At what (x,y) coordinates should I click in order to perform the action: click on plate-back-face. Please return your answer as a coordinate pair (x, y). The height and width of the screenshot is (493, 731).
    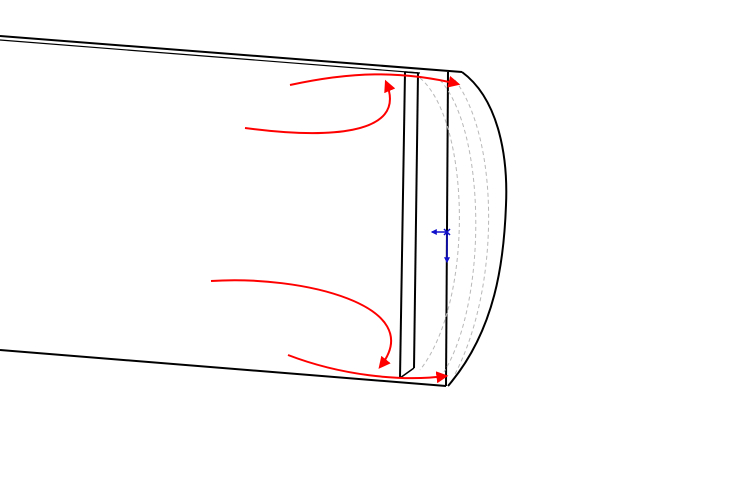
    Looking at the image, I should click on (447, 229).